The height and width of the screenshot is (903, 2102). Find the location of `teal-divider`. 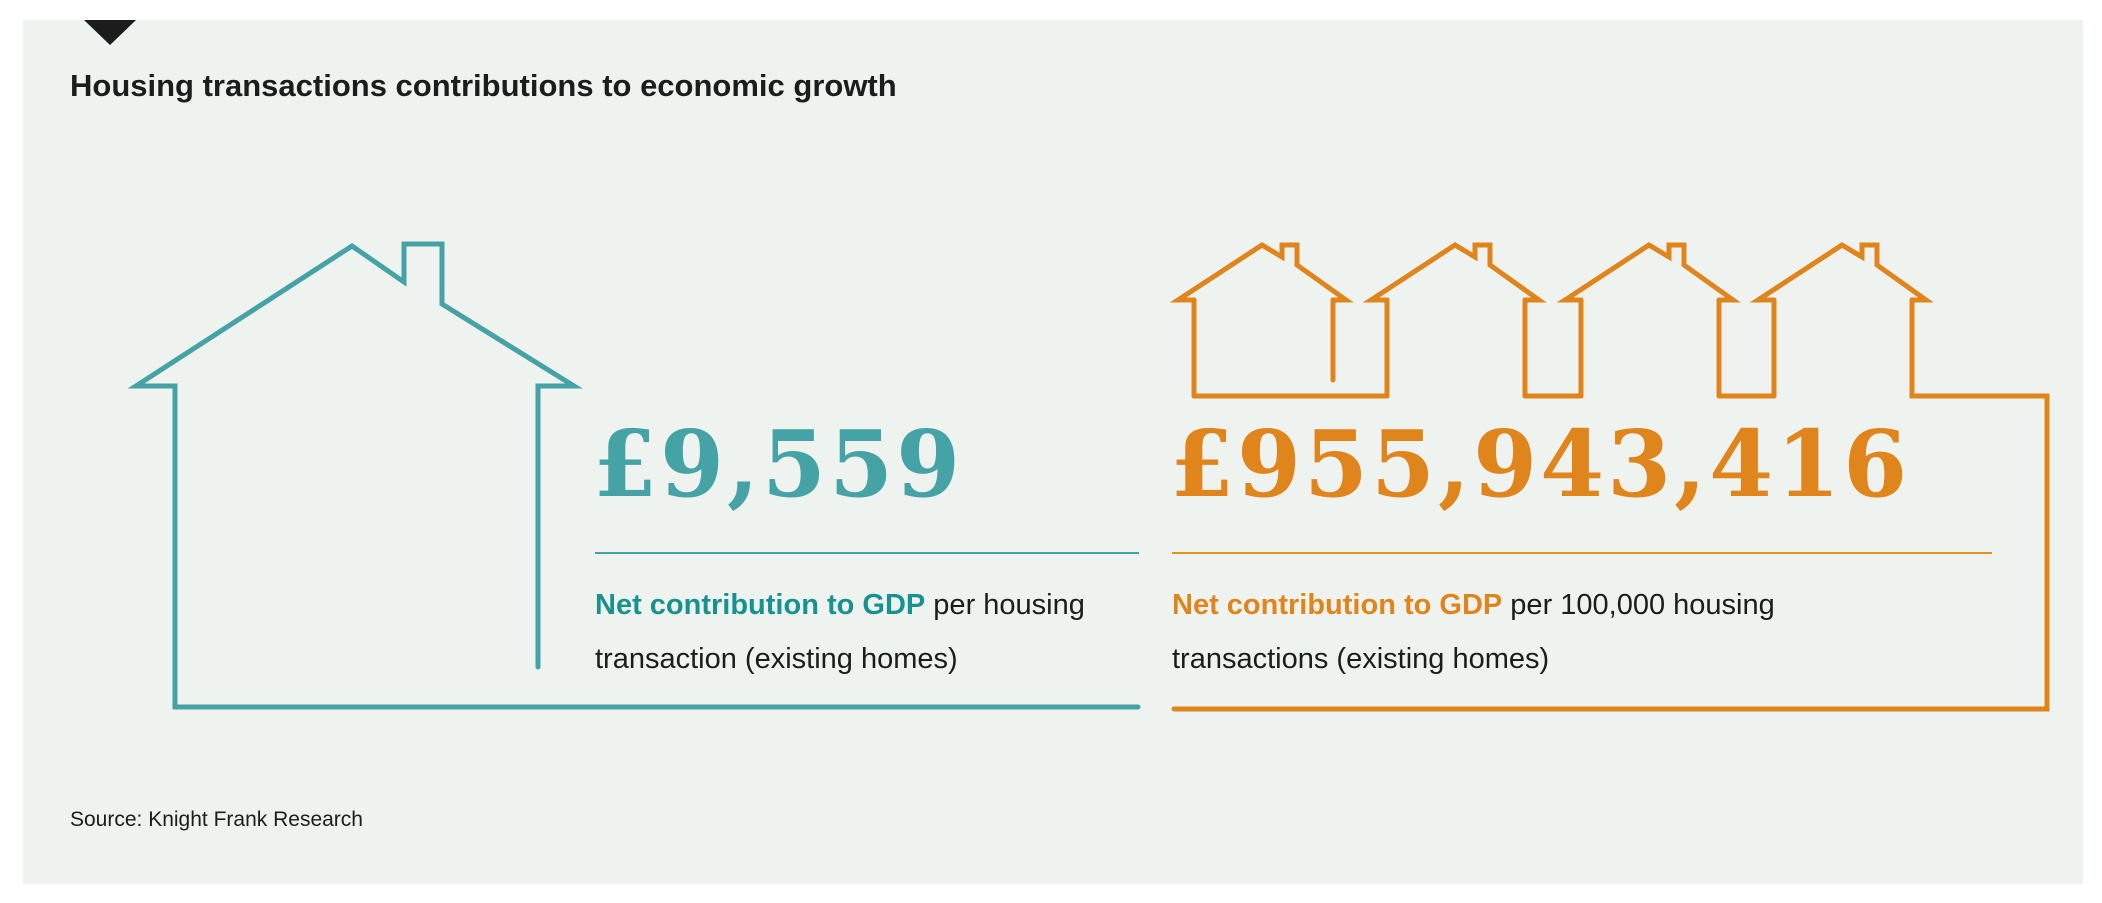

teal-divider is located at coordinates (867, 553).